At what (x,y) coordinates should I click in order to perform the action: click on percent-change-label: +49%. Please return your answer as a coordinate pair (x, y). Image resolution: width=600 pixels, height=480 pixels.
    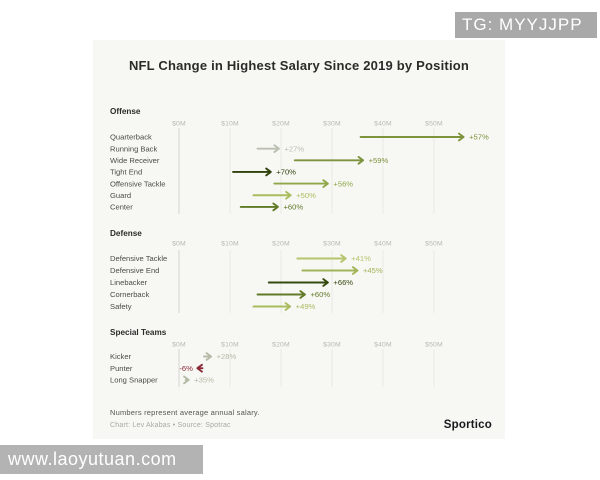
    Looking at the image, I should click on (306, 306).